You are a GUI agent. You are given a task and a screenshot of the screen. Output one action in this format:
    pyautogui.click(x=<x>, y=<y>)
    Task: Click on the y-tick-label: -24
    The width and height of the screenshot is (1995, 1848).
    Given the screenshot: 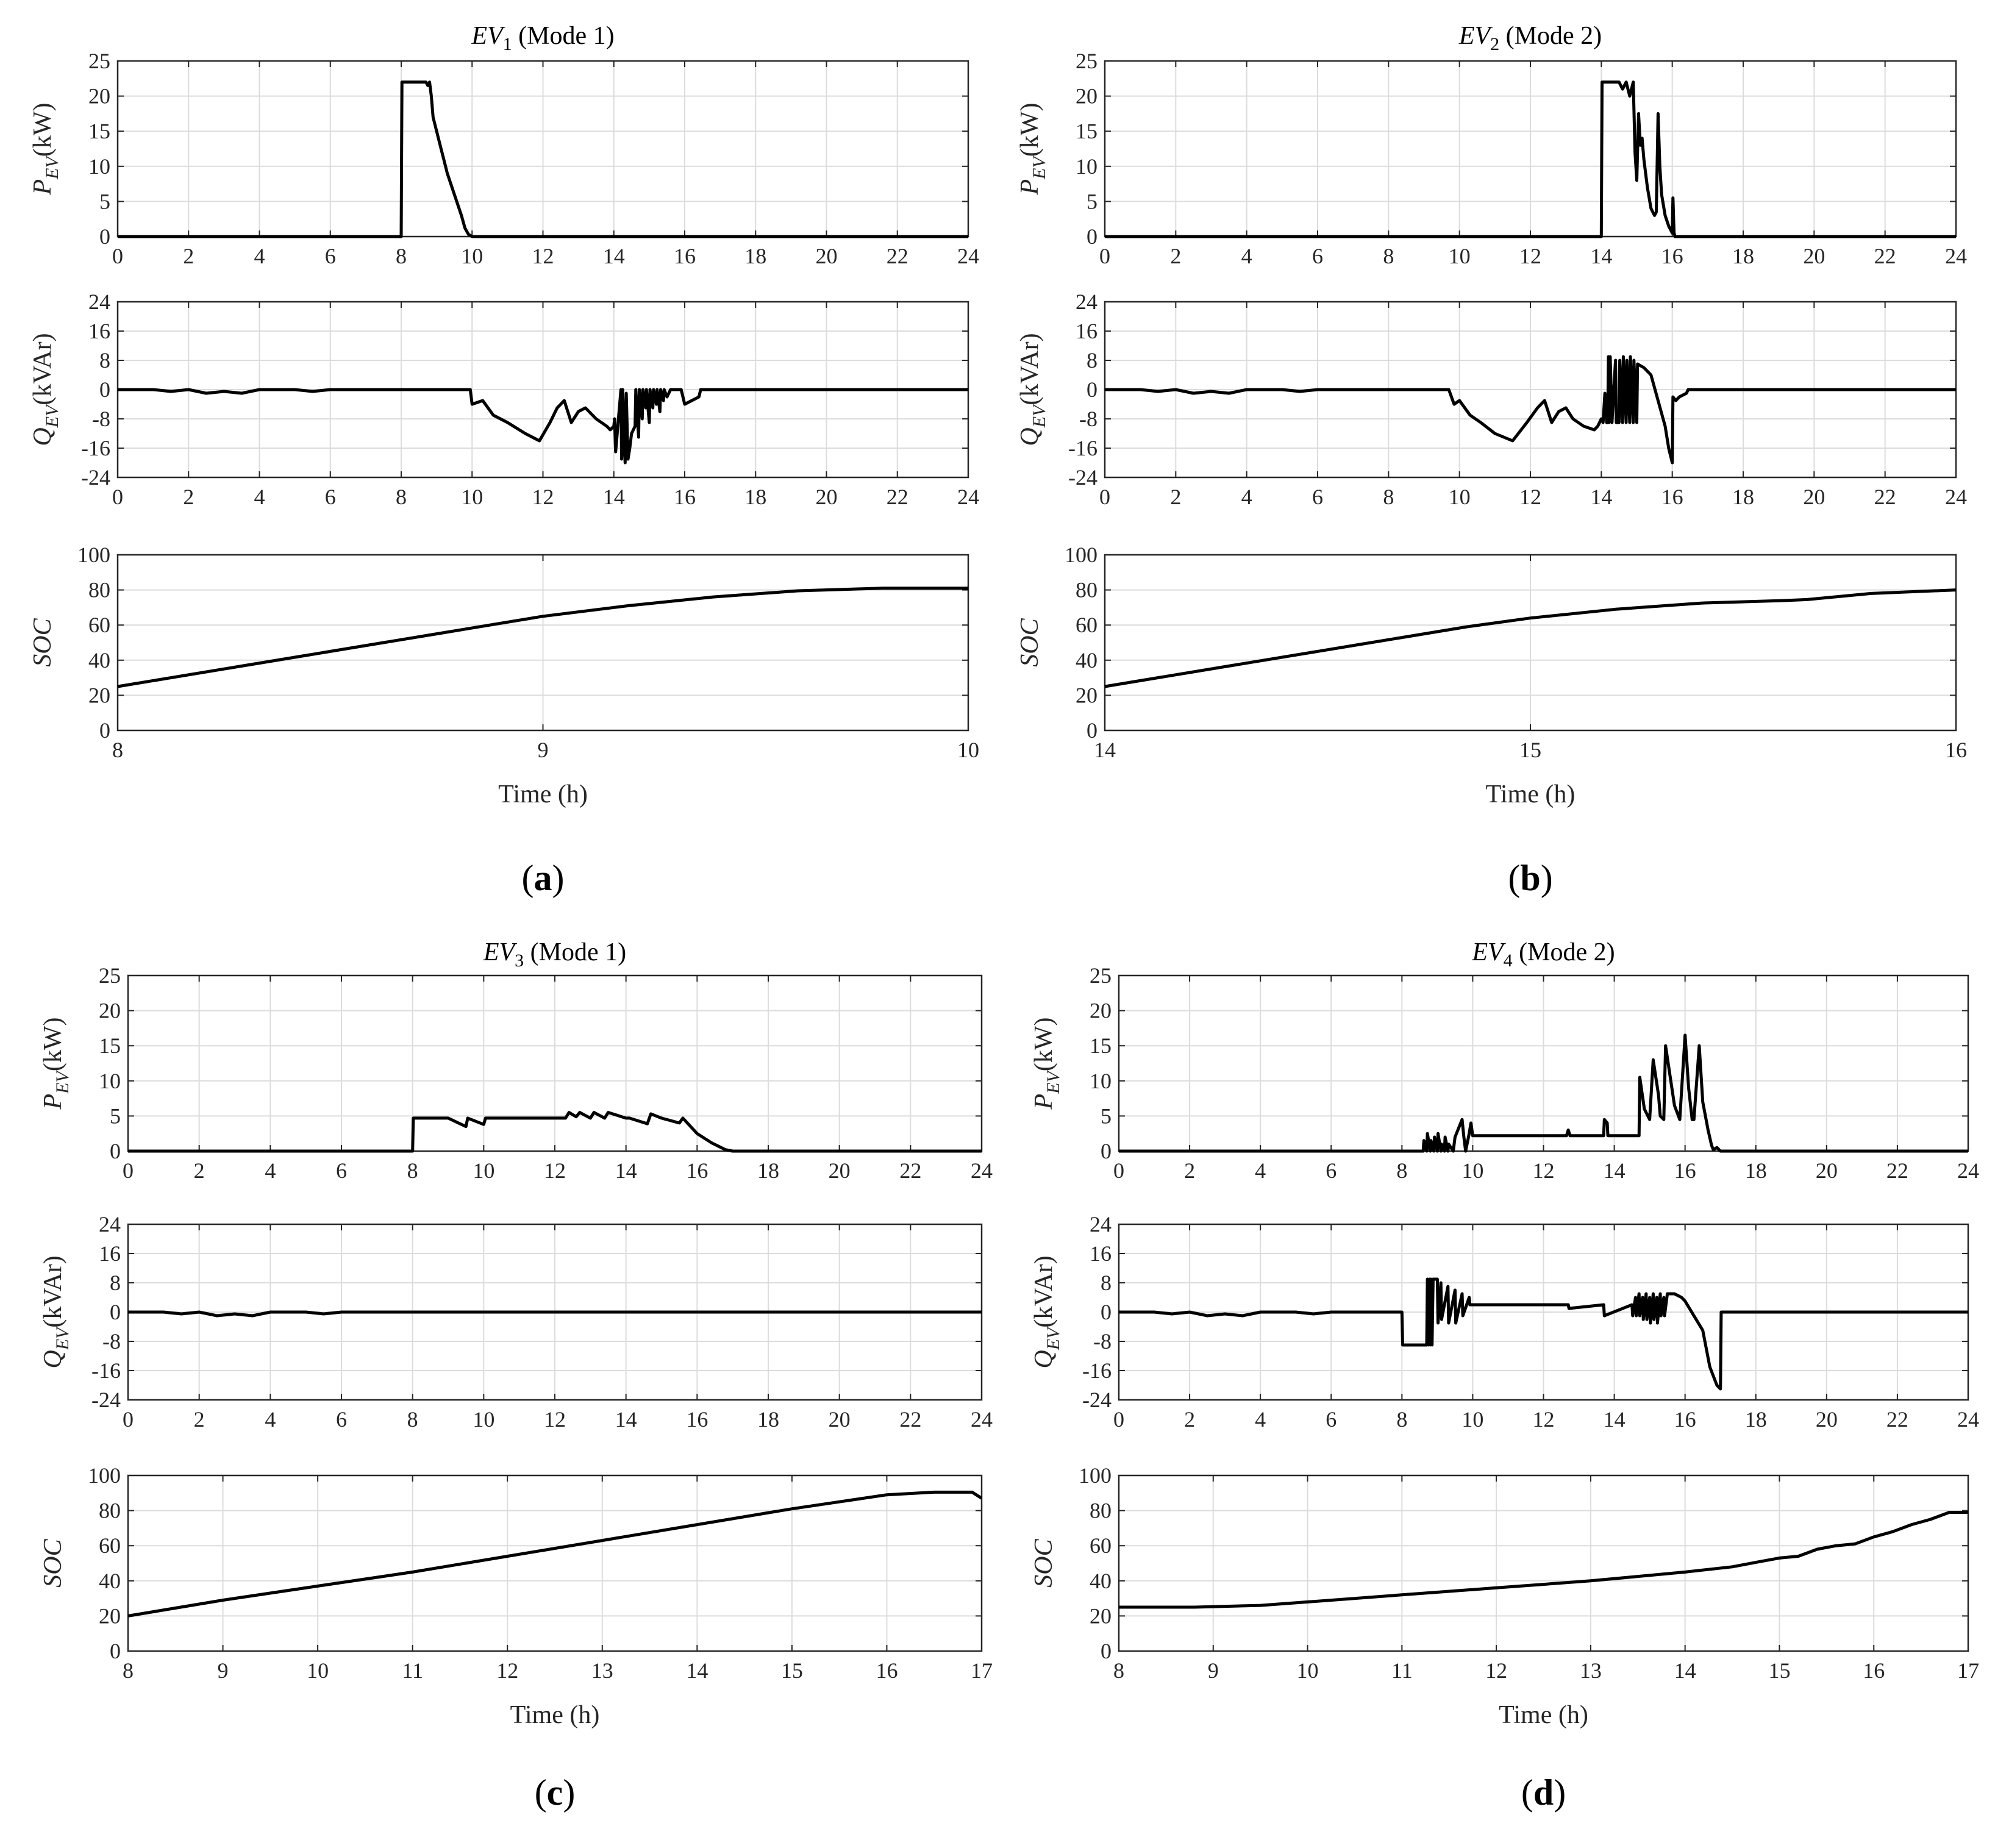 What is the action you would take?
    pyautogui.click(x=95, y=477)
    